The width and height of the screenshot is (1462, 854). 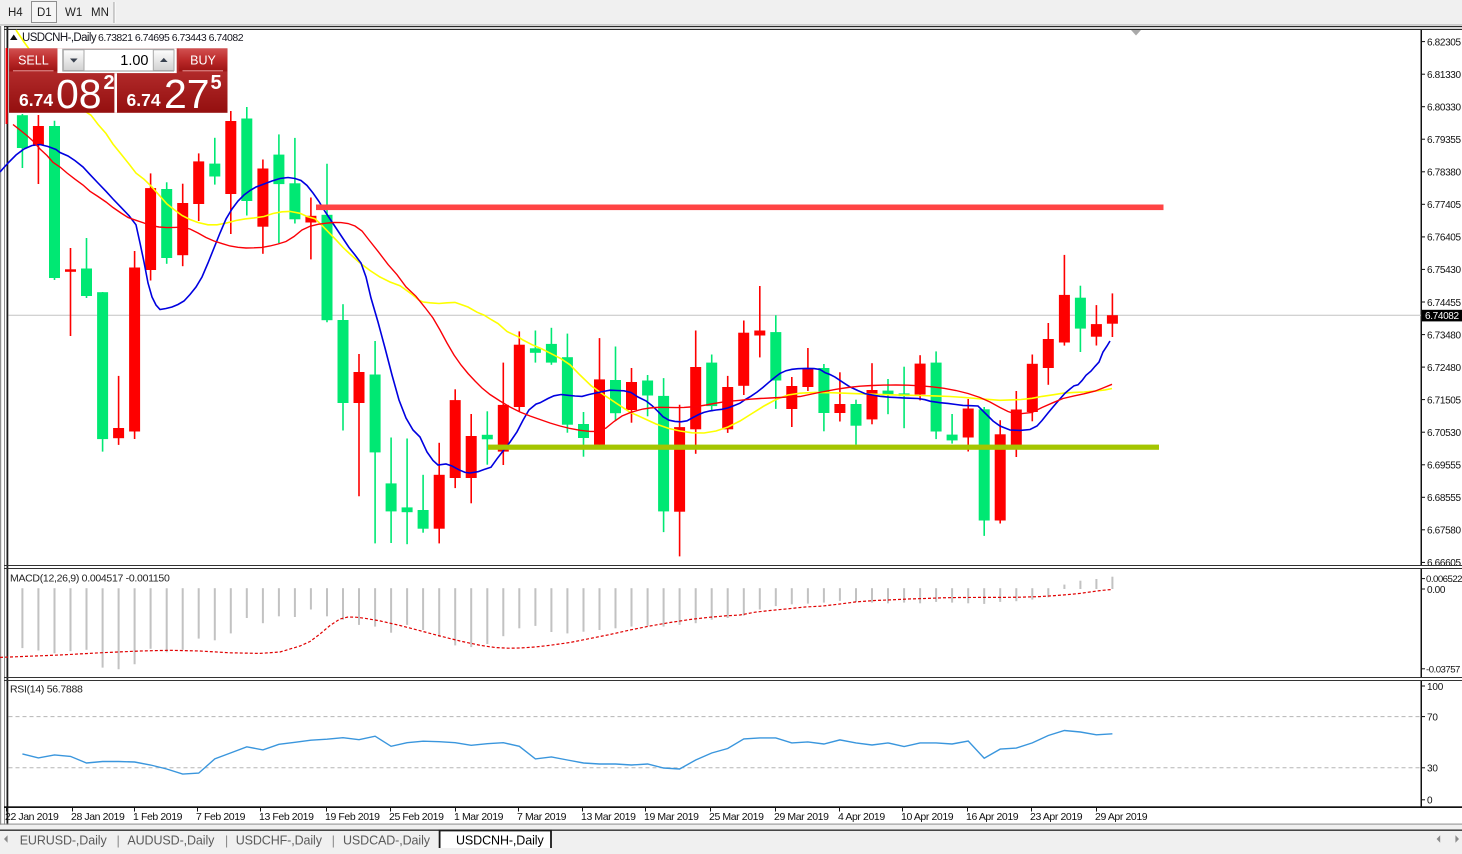 What do you see at coordinates (1444, 400) in the screenshot?
I see `svg-text: 6.71505` at bounding box center [1444, 400].